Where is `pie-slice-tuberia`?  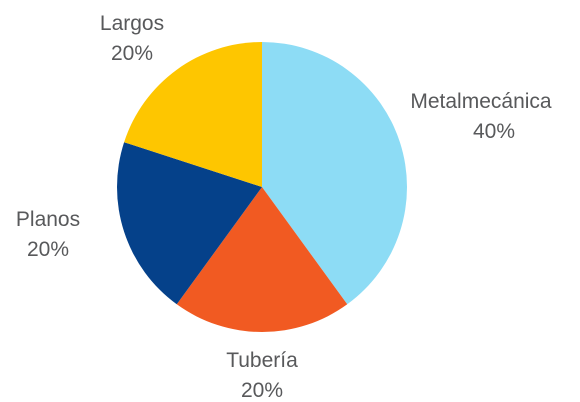
pie-slice-tuberia is located at coordinates (262, 260).